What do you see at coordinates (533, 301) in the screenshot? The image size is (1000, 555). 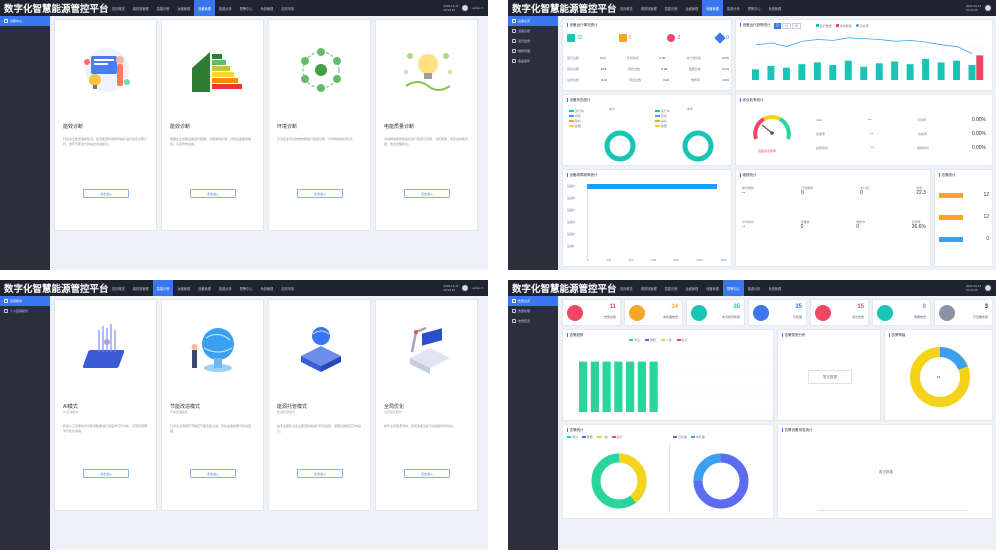 I see `sidebar-item: 告警总览` at bounding box center [533, 301].